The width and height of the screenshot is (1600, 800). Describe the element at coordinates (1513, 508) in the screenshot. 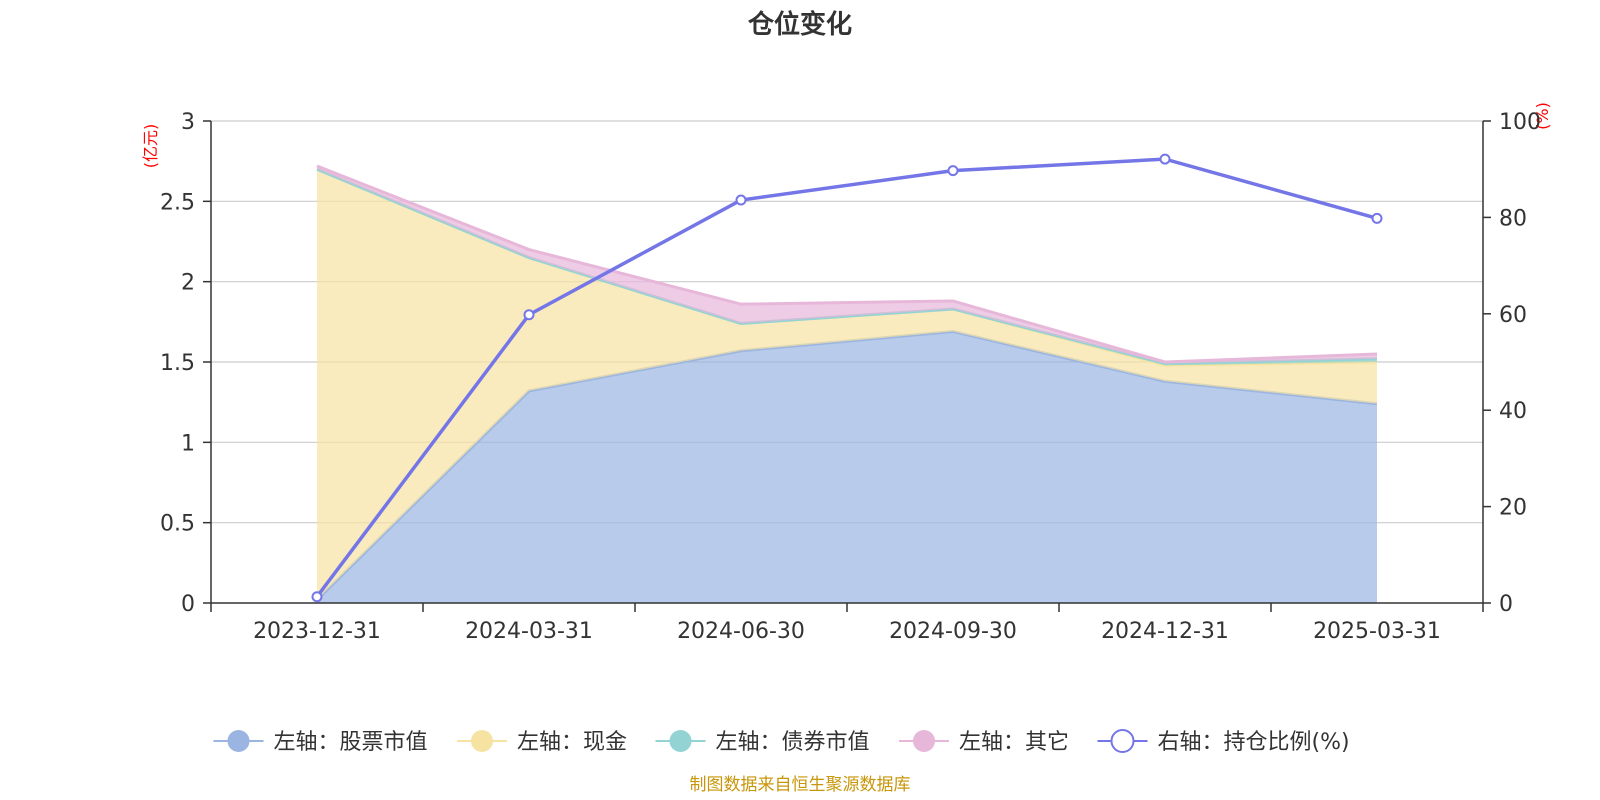

I see `right-tick-label-1: 20` at that location.